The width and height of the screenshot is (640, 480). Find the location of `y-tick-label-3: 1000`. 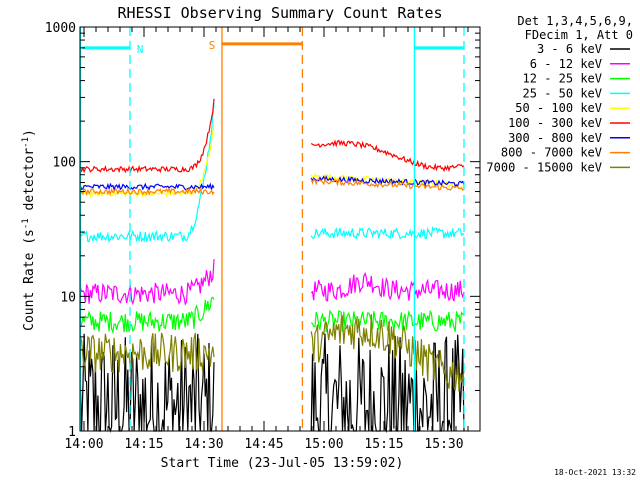

y-tick-label-3: 1000 is located at coordinates (60, 28).